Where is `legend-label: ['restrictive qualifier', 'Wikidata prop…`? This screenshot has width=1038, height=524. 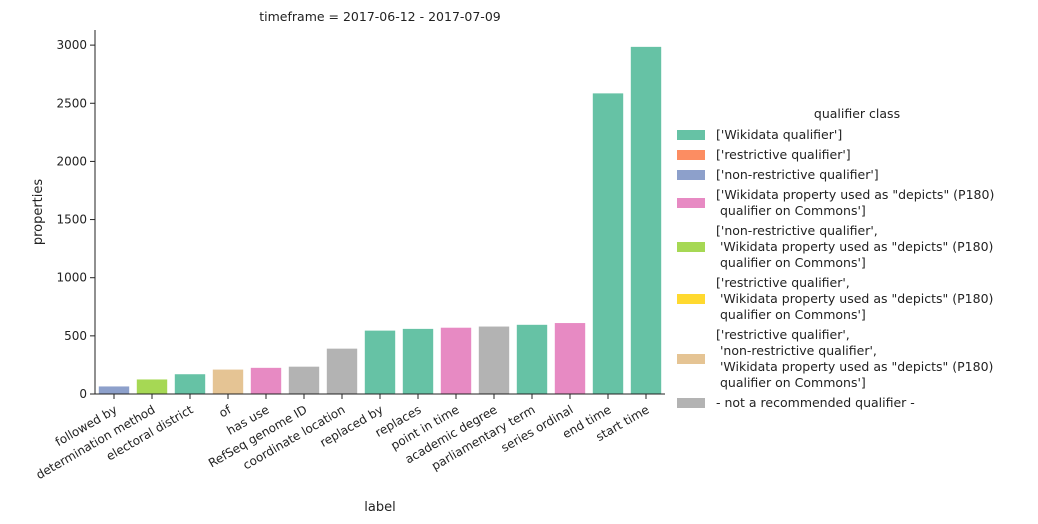 legend-label: ['restrictive qualifier', 'Wikidata prop… is located at coordinates (854, 298).